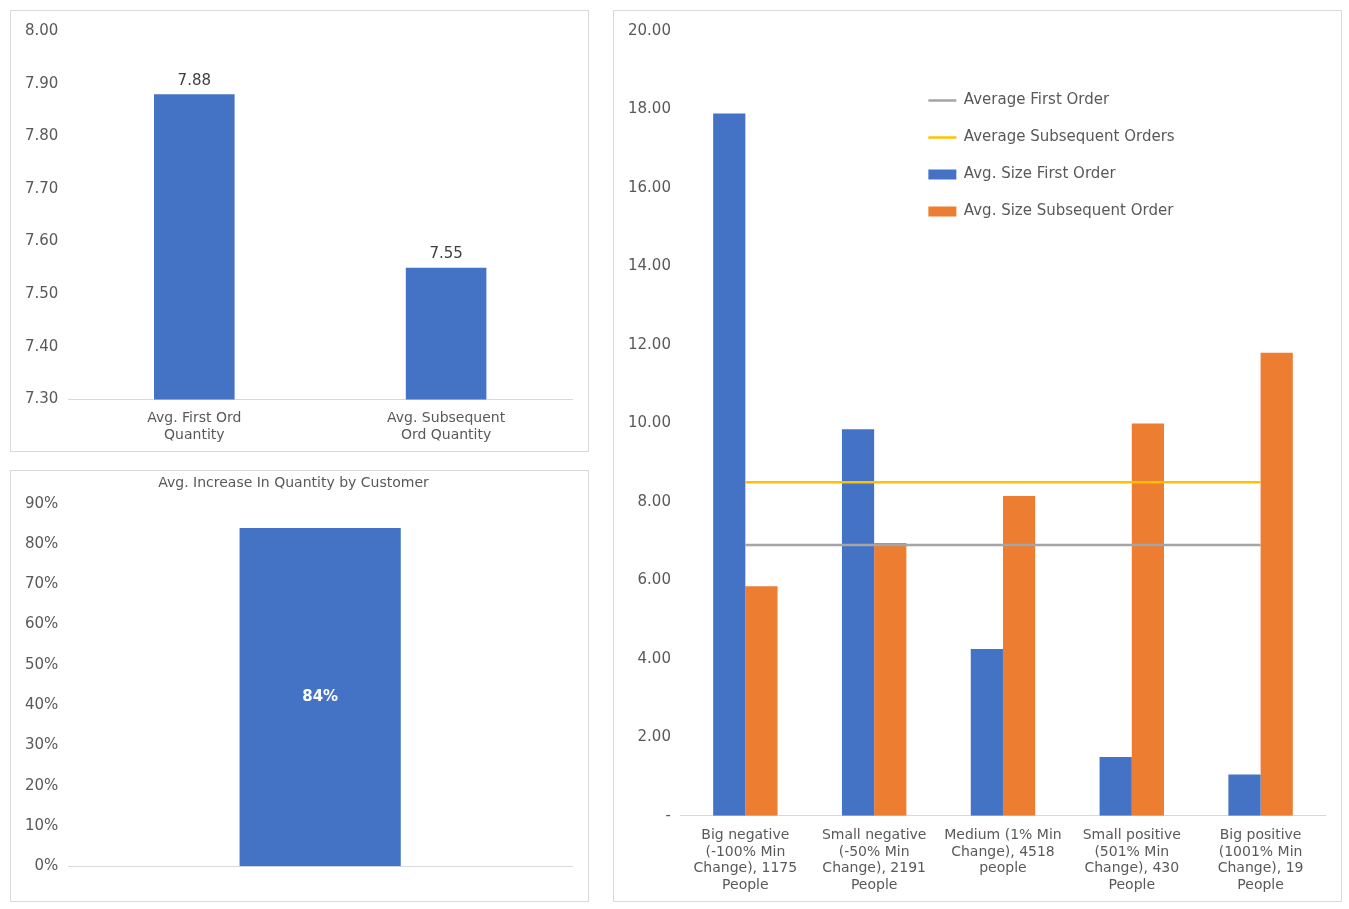  Describe the element at coordinates (41, 345) in the screenshot. I see `y-tick-label: 7.40` at that location.